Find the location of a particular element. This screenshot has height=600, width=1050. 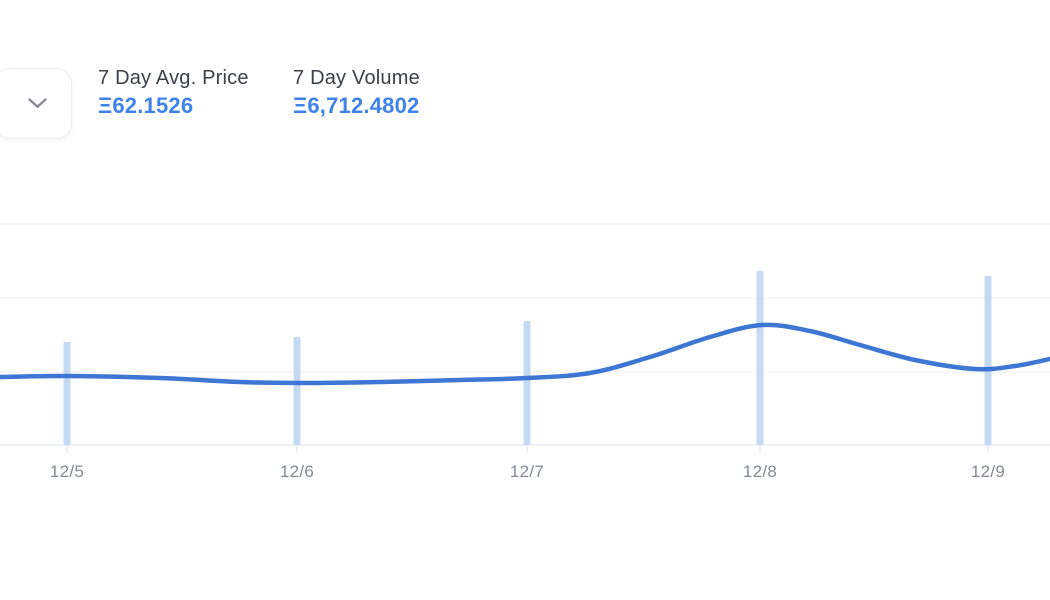

stat-avg-price: 7 Day Avg. Price Ξ62.1526 is located at coordinates (183, 92).